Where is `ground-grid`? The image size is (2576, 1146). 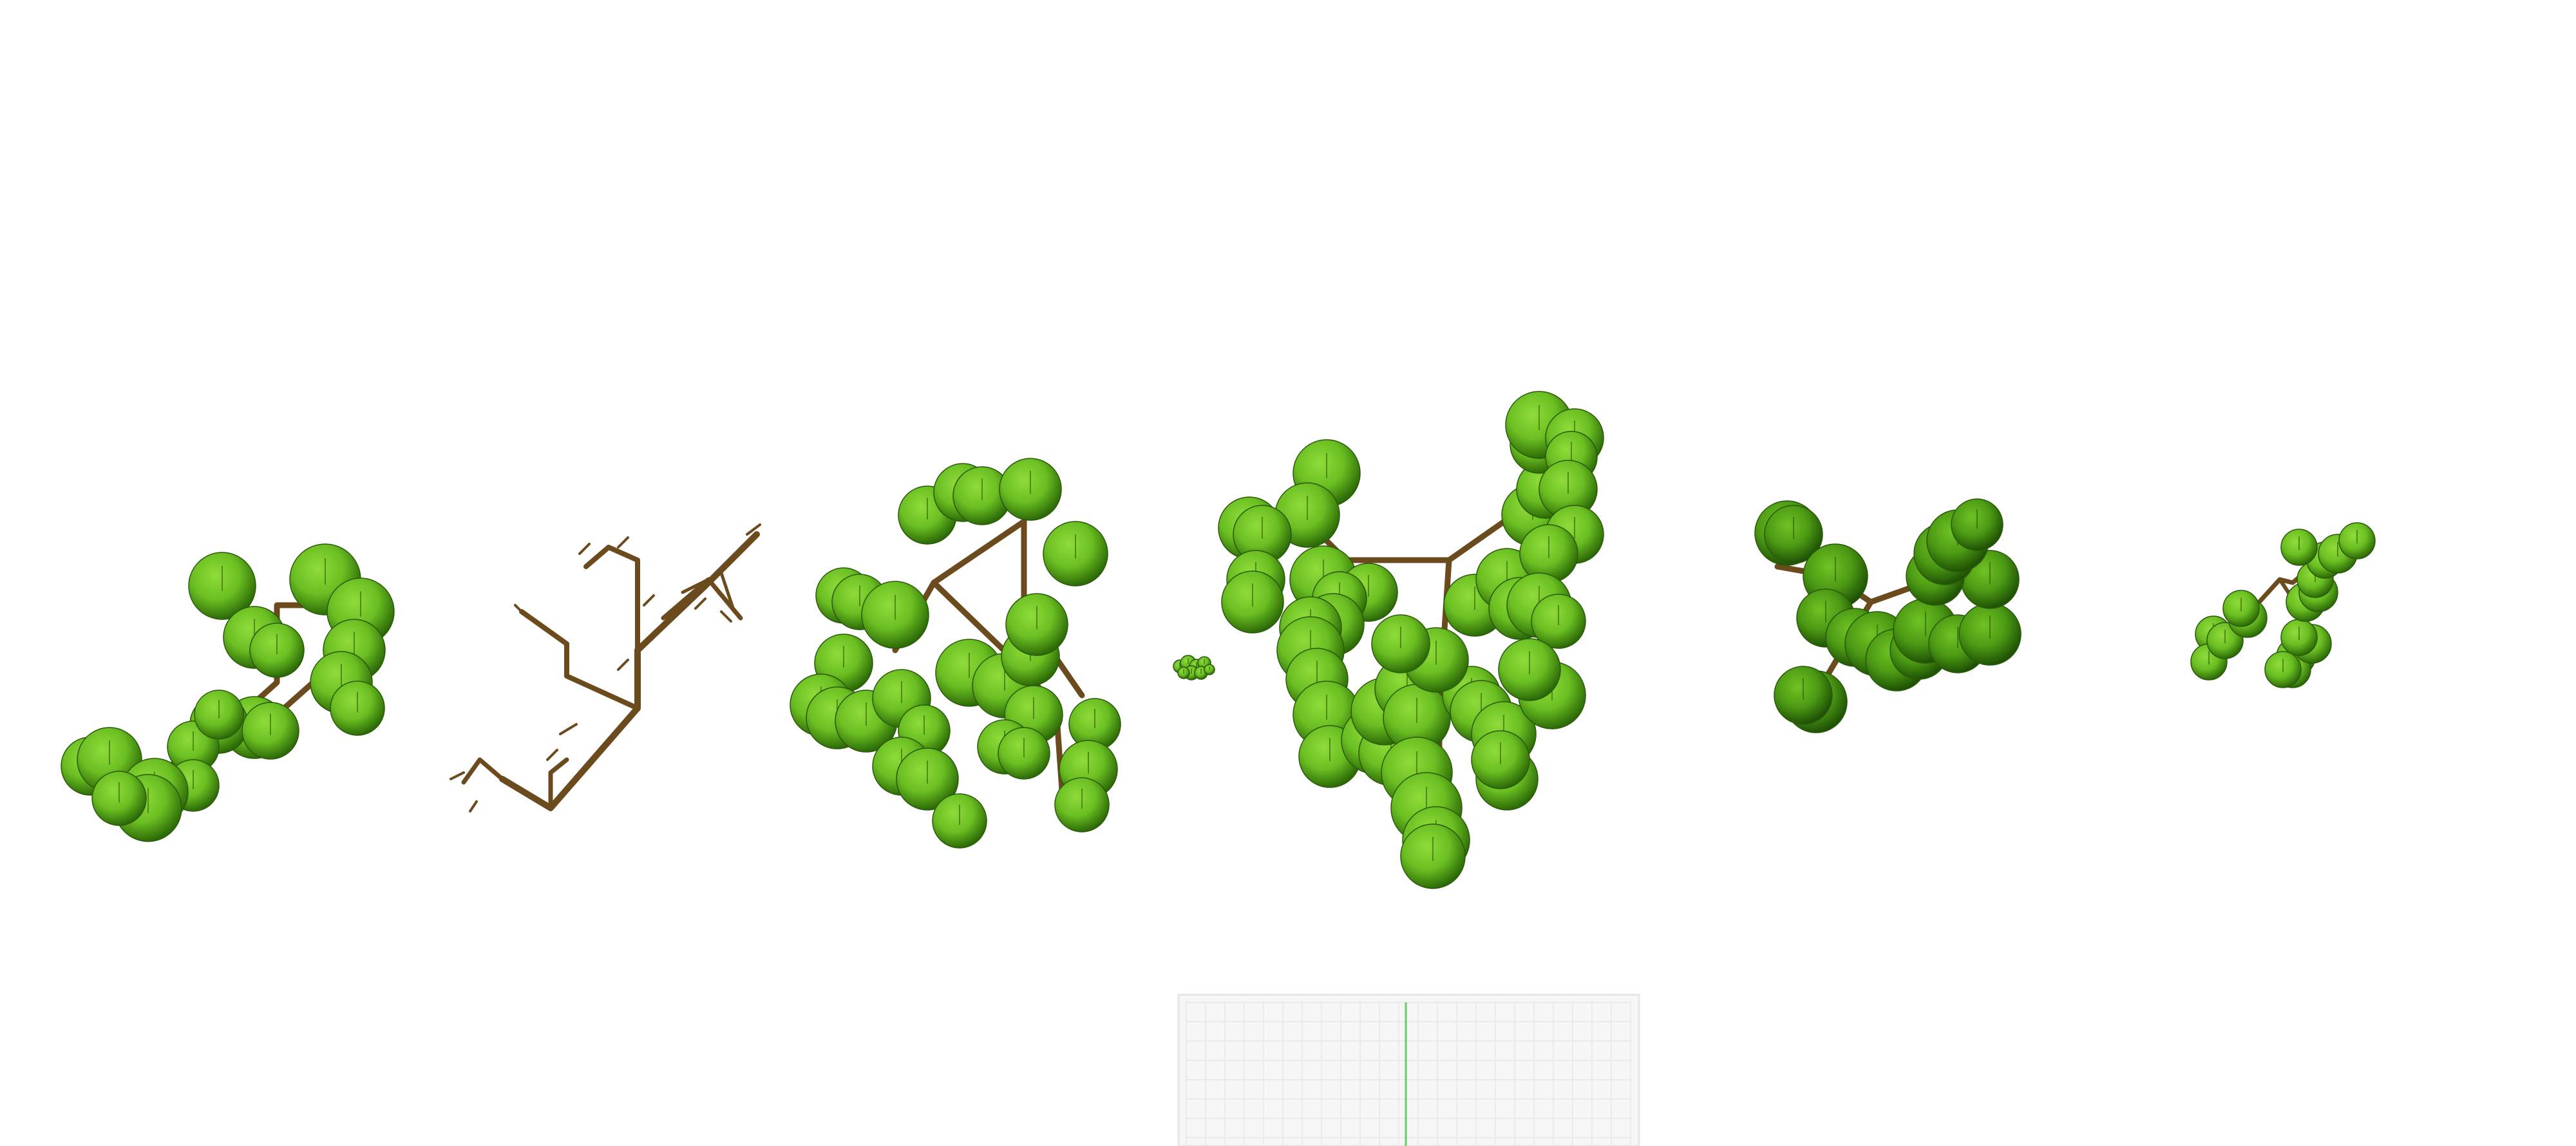
ground-grid is located at coordinates (1409, 1070).